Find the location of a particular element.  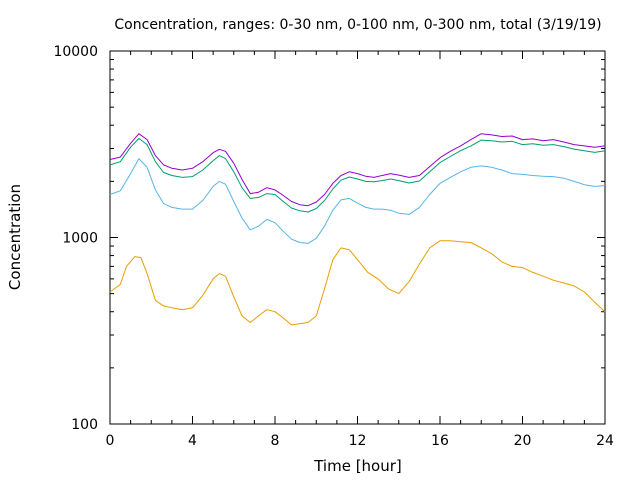

x-axis-label: Time [hour] is located at coordinates (357, 466).